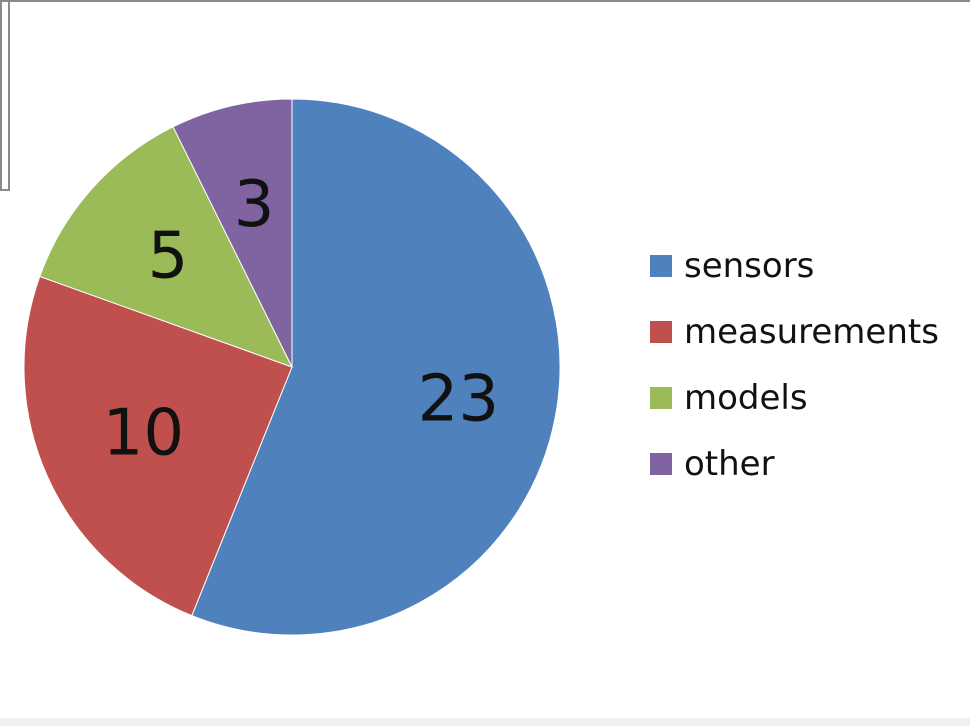 This screenshot has height=726, width=970. I want to click on legend-swatch-other, so click(661, 464).